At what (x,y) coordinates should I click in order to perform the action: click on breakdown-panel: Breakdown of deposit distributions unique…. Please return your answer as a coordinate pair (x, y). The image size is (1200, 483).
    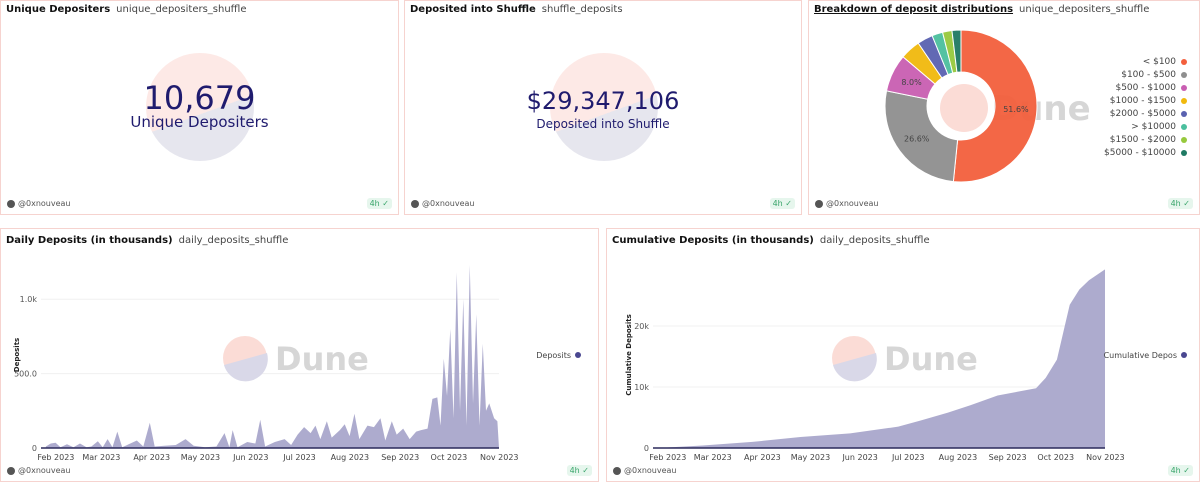
    Looking at the image, I should click on (1004, 107).